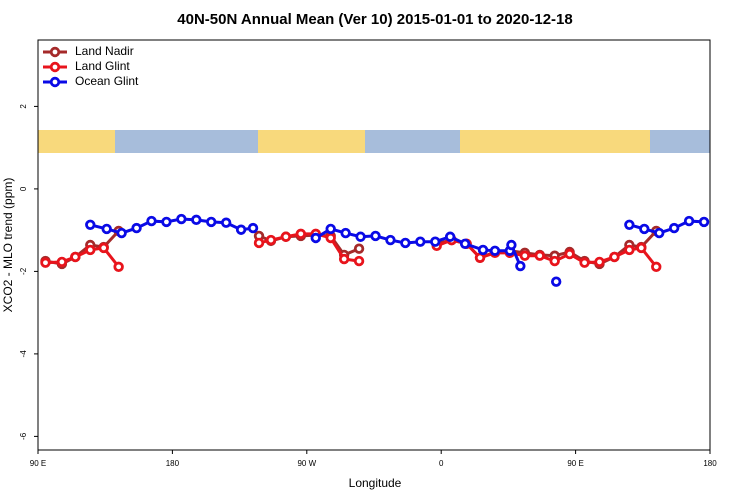 The height and width of the screenshot is (500, 750). What do you see at coordinates (102, 66) in the screenshot?
I see `legend-label: Land Glint` at bounding box center [102, 66].